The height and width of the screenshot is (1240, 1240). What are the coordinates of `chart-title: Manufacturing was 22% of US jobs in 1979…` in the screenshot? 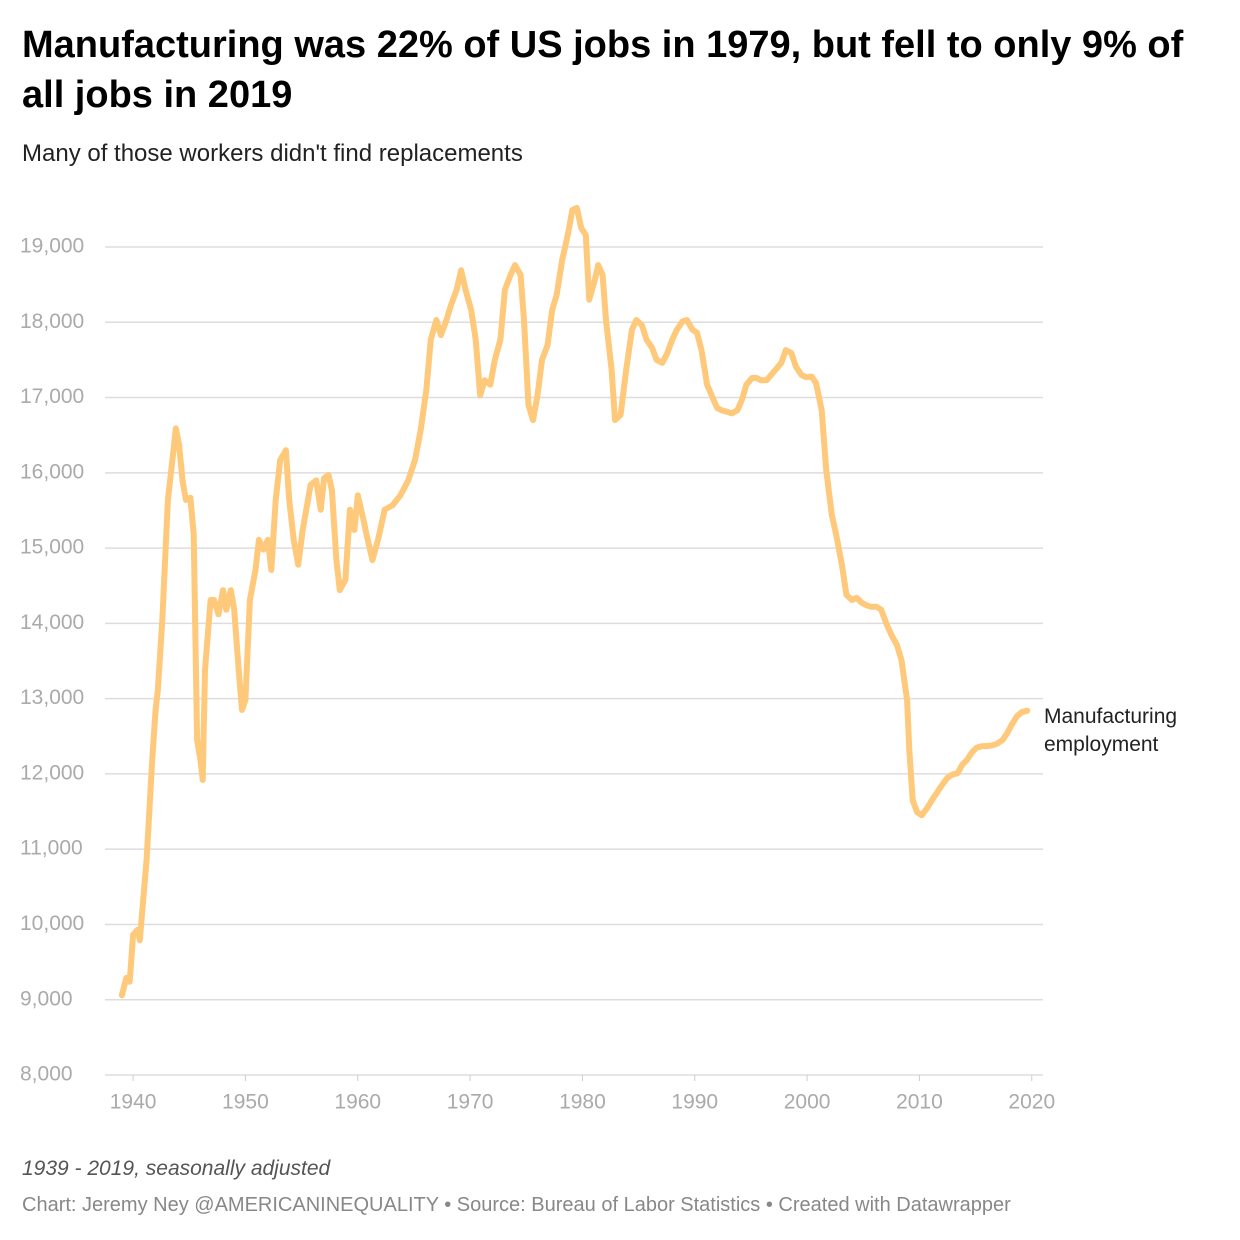 It's located at (603, 70).